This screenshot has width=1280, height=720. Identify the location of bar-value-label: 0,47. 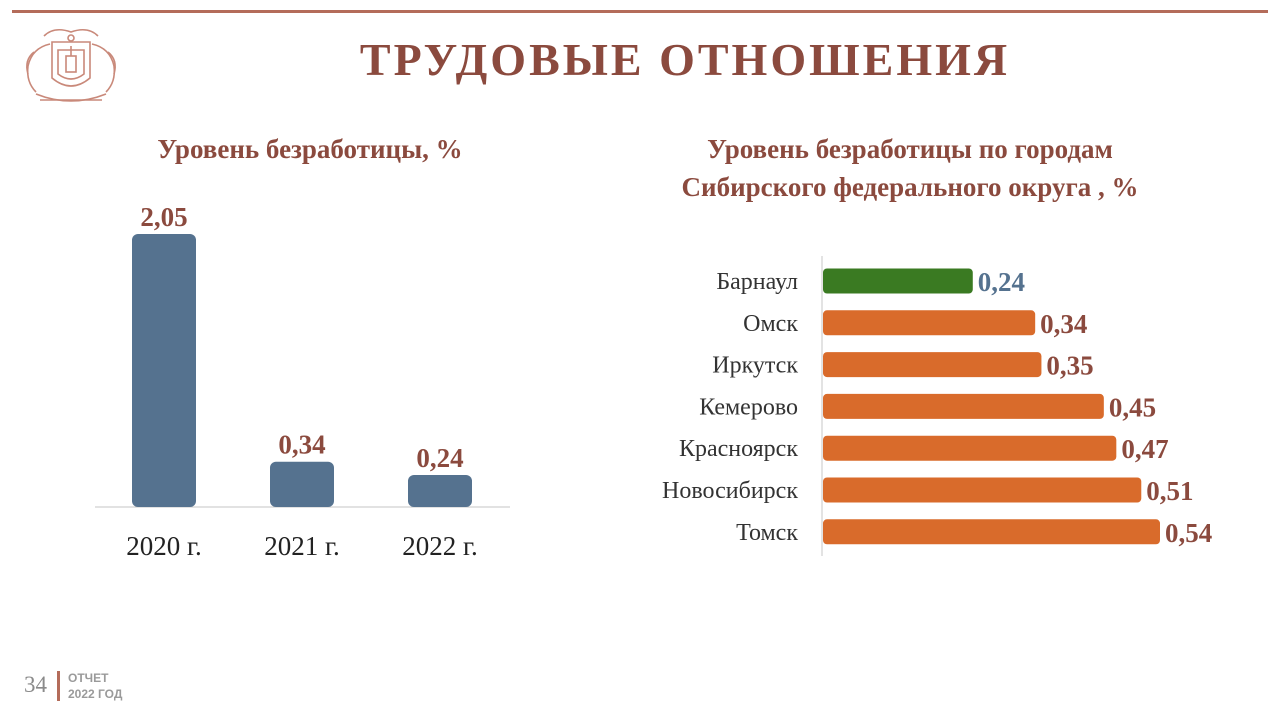
(1144, 449).